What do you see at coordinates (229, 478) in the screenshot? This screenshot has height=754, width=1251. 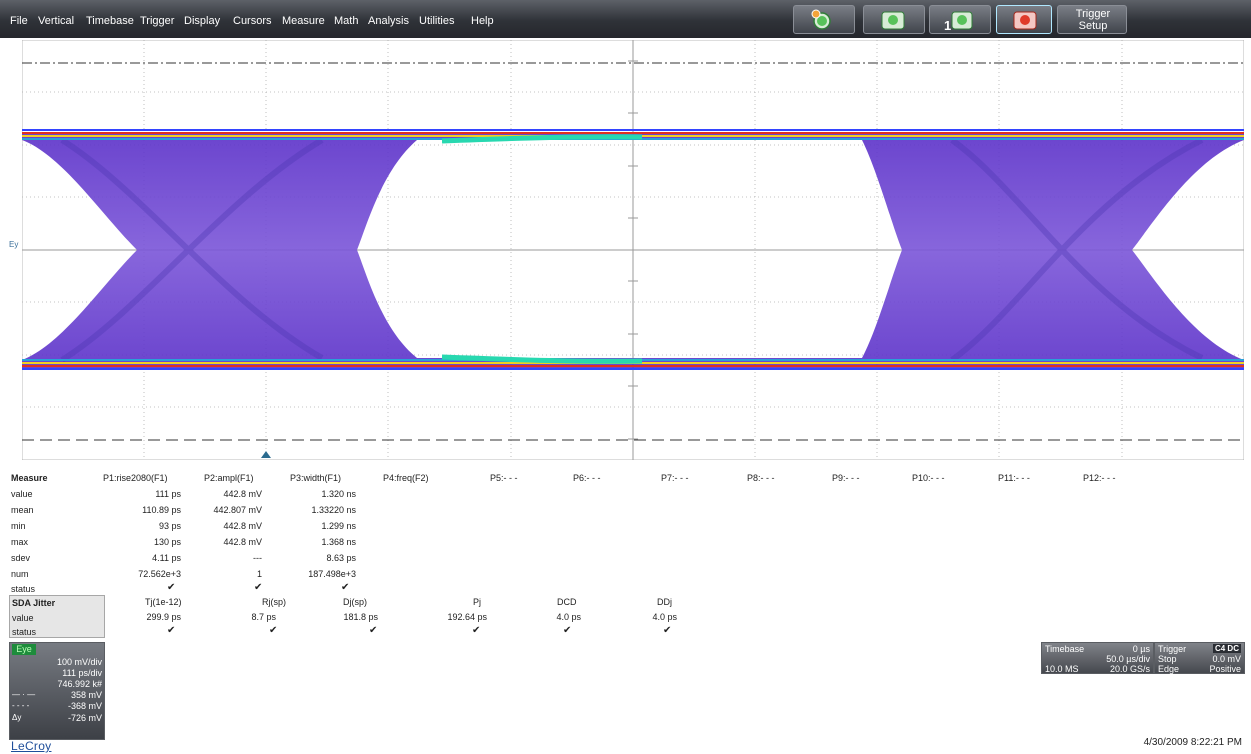 I see `param-p2: P2:ampl(F1)` at bounding box center [229, 478].